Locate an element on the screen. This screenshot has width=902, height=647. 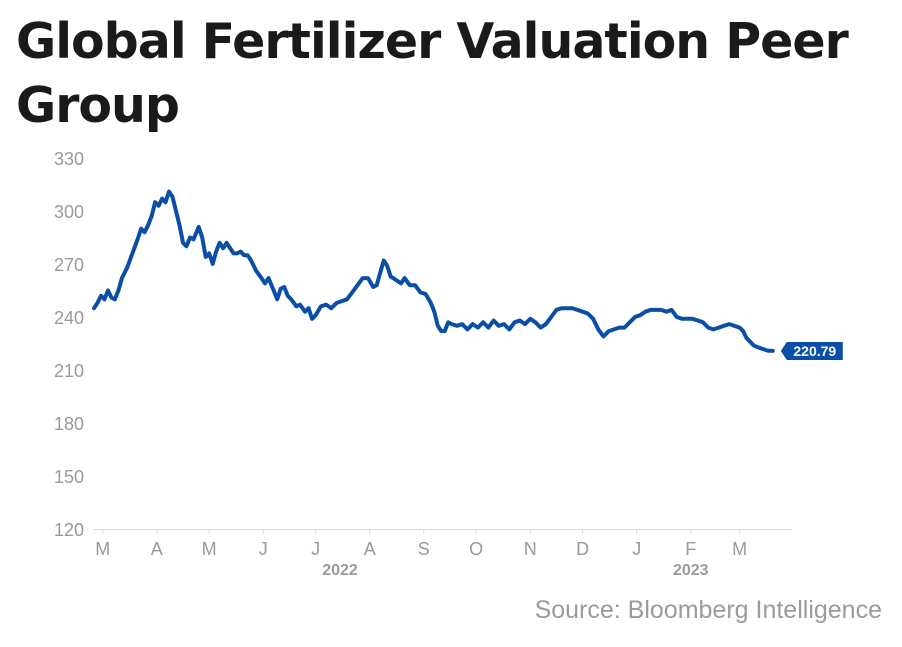
y-tick-label: 210 is located at coordinates (69, 371).